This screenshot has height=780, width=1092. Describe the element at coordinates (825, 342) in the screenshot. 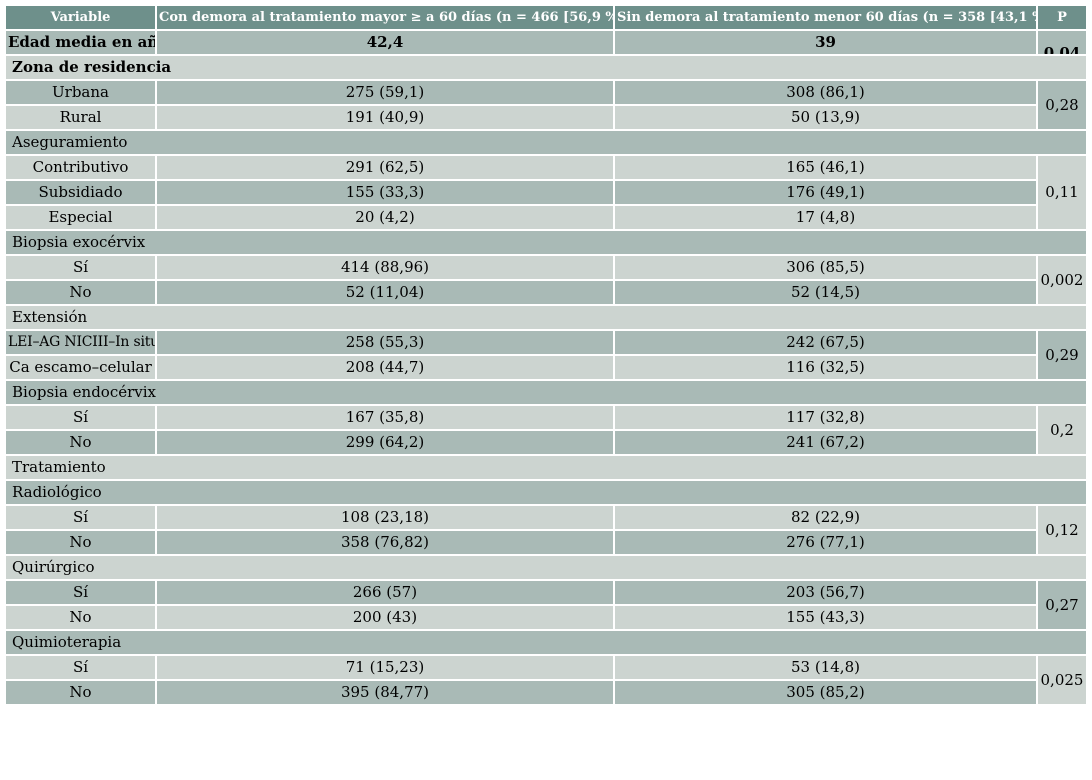

I see `value-sin-demora: 242 (67,5)` at that location.